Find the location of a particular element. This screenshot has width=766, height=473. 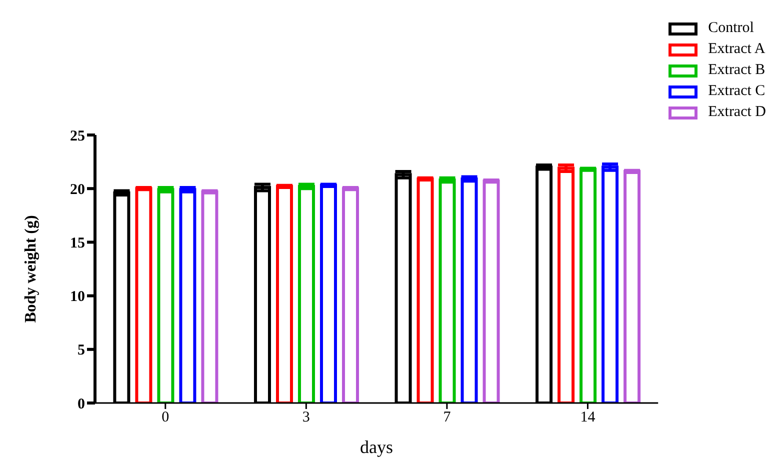

y-tick-label: 25 is located at coordinates (77, 136).